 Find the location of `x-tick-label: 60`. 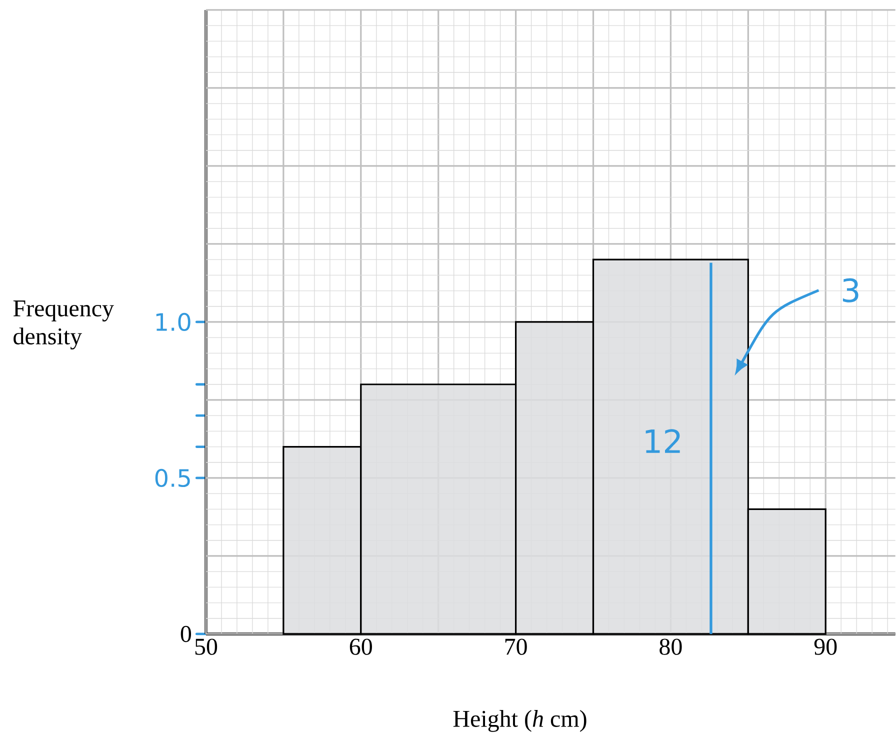

x-tick-label: 60 is located at coordinates (361, 646).